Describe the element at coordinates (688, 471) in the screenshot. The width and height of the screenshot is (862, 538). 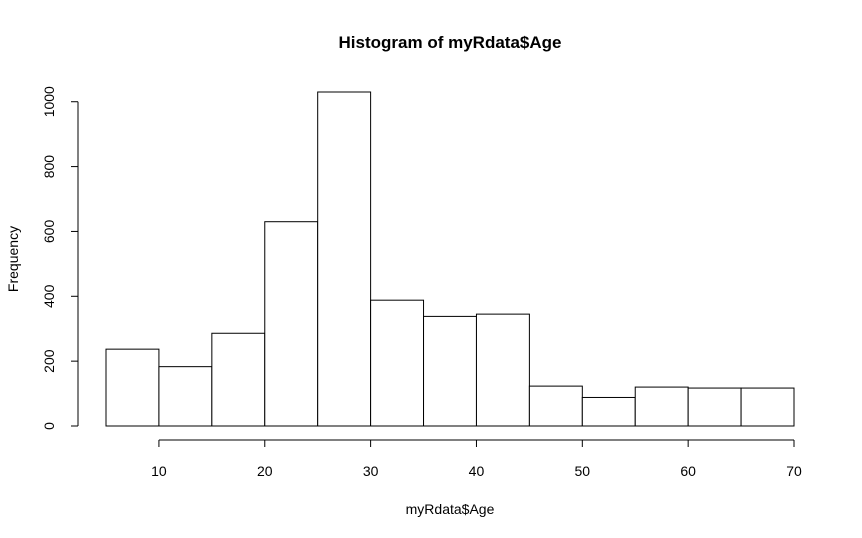
I see `x-tick-label-5: 60` at that location.